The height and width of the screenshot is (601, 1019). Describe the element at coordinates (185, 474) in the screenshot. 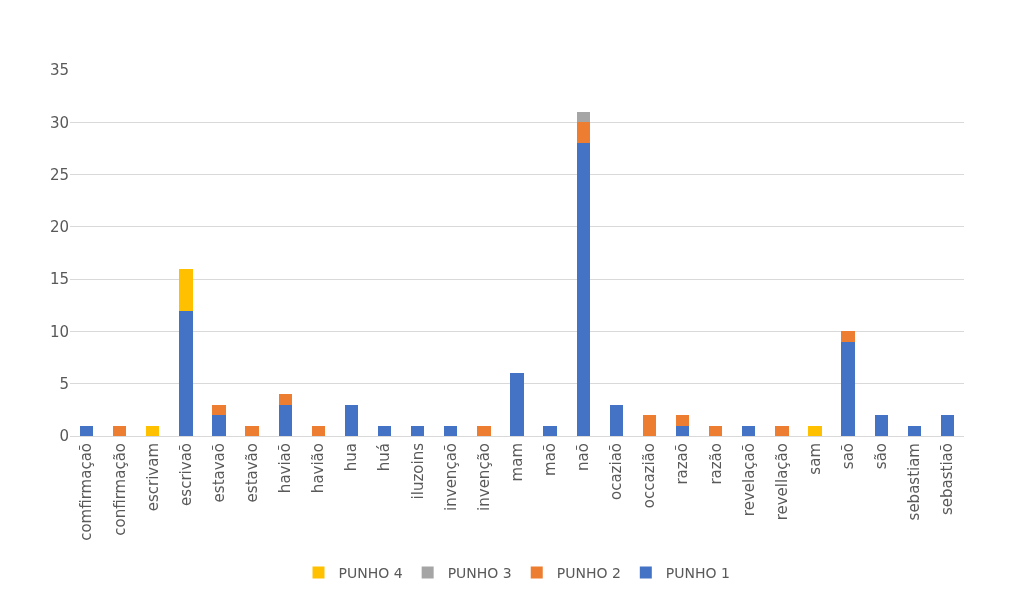

I see `x-tick-label: escrivaõ` at that location.